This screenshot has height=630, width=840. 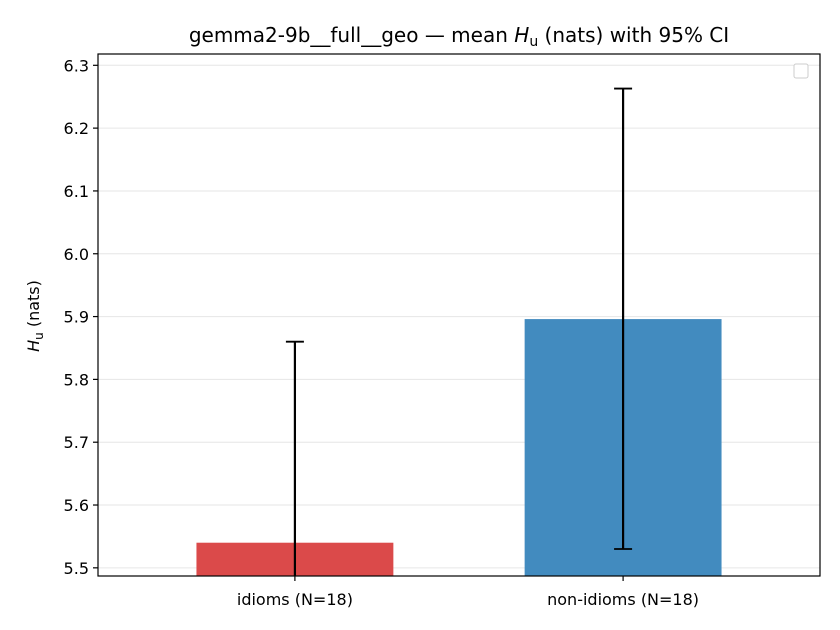 What do you see at coordinates (76, 568) in the screenshot?
I see `y-tick-label: 5.5` at bounding box center [76, 568].